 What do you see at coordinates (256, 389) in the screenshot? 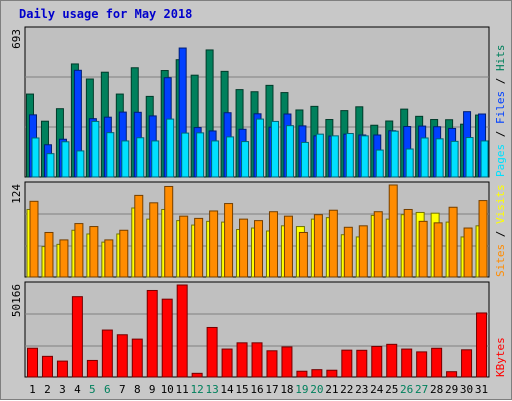
I see `x-tick-label-day-16: 16` at bounding box center [256, 389].